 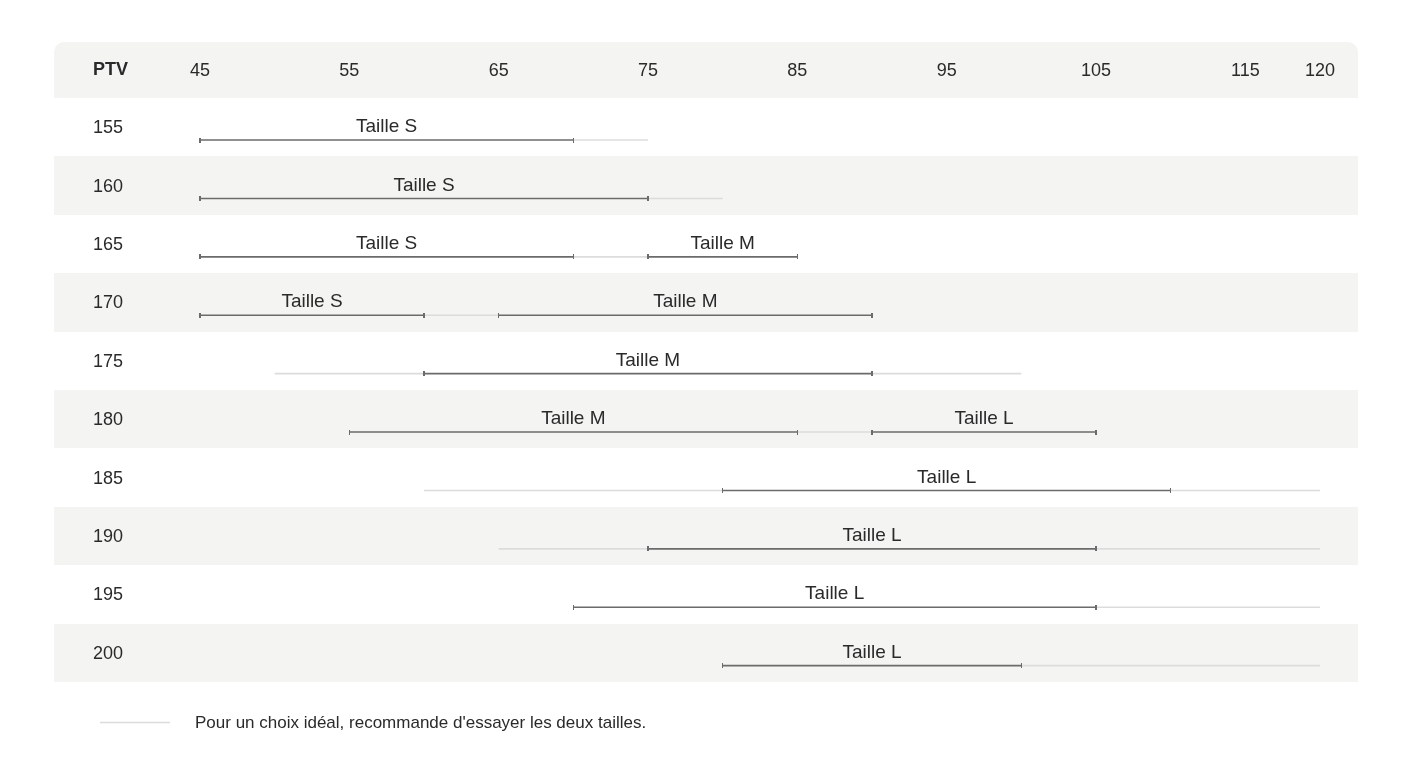 What do you see at coordinates (108, 302) in the screenshot?
I see `y-tick-label: 170` at bounding box center [108, 302].